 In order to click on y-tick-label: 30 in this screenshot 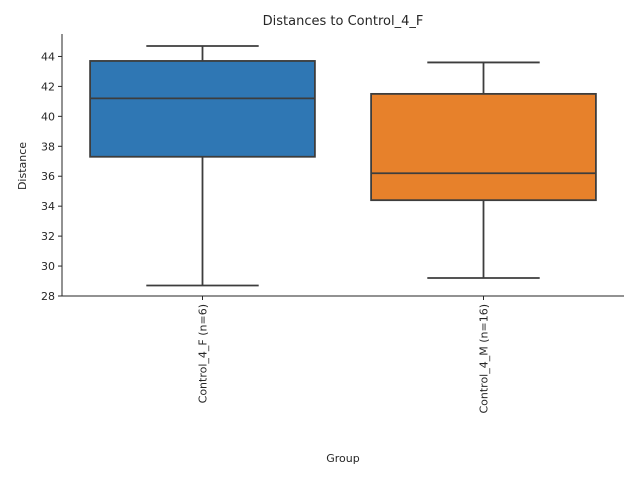, I will do `click(48, 266)`.